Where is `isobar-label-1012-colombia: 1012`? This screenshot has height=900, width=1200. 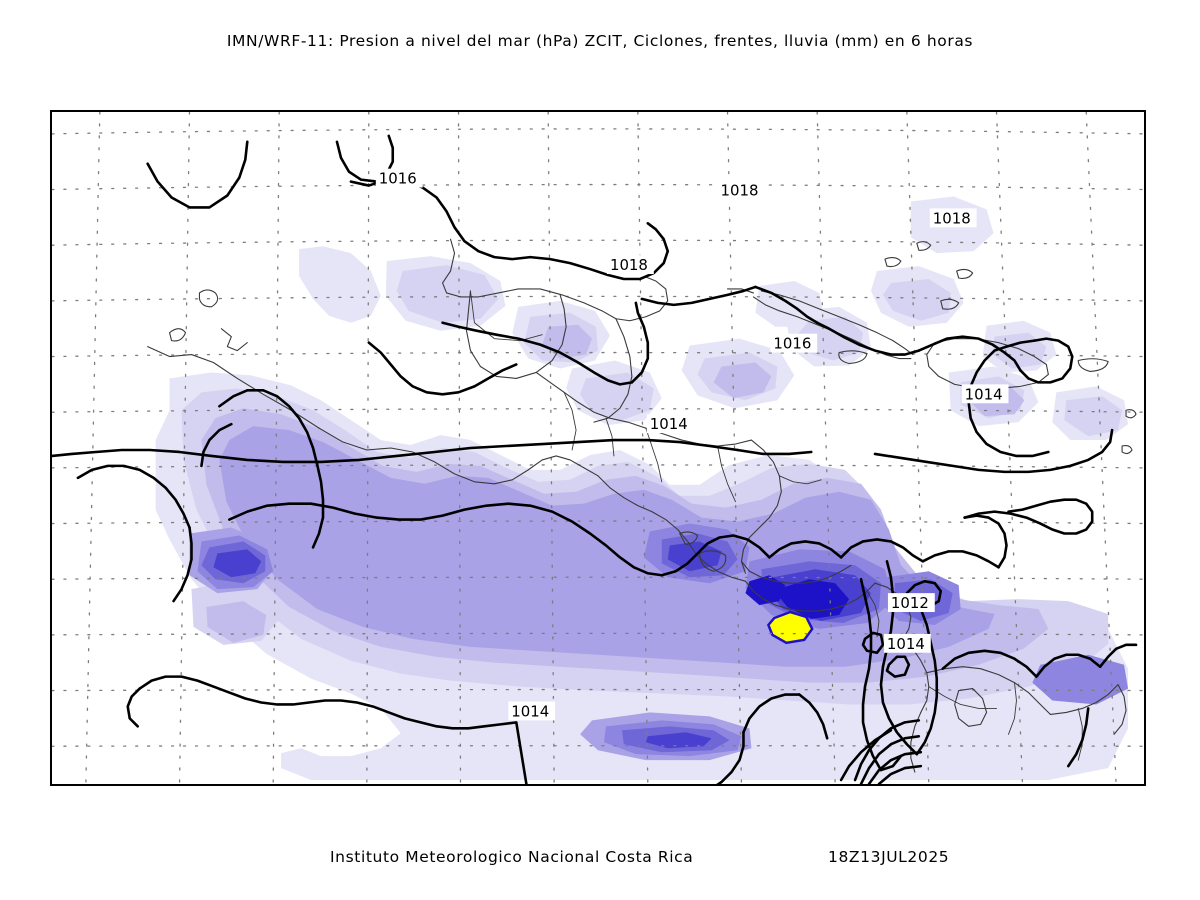 isobar-label-1012-colombia: 1012 is located at coordinates (911, 602).